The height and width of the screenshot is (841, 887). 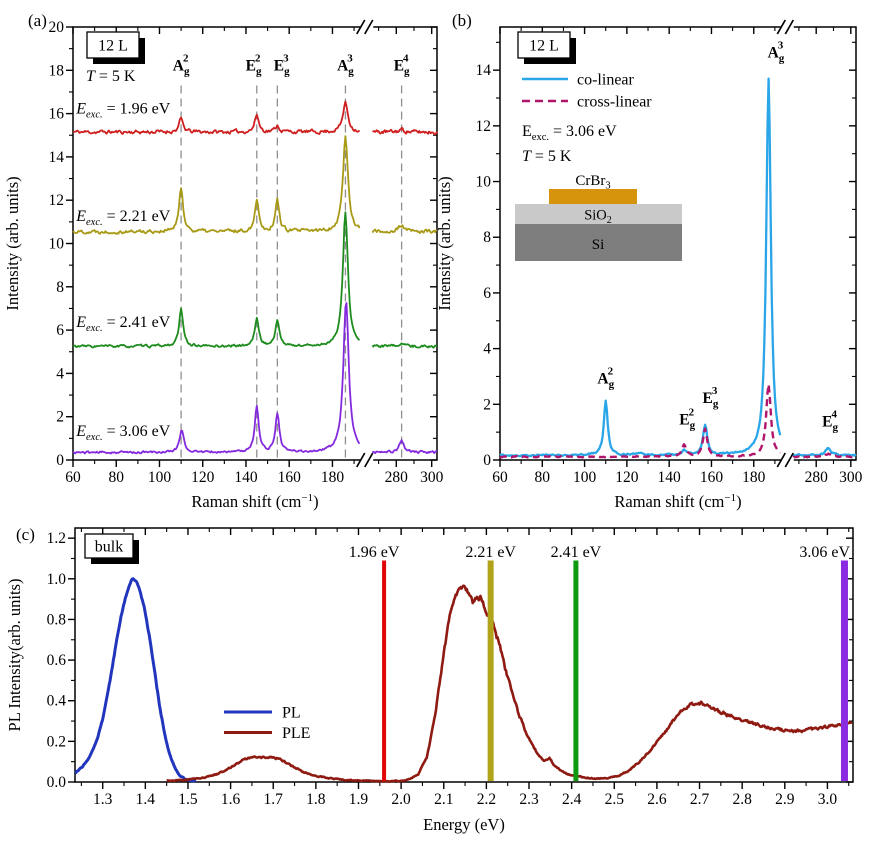 What do you see at coordinates (25, 534) in the screenshot?
I see `panel-tag-c: (c)` at bounding box center [25, 534].